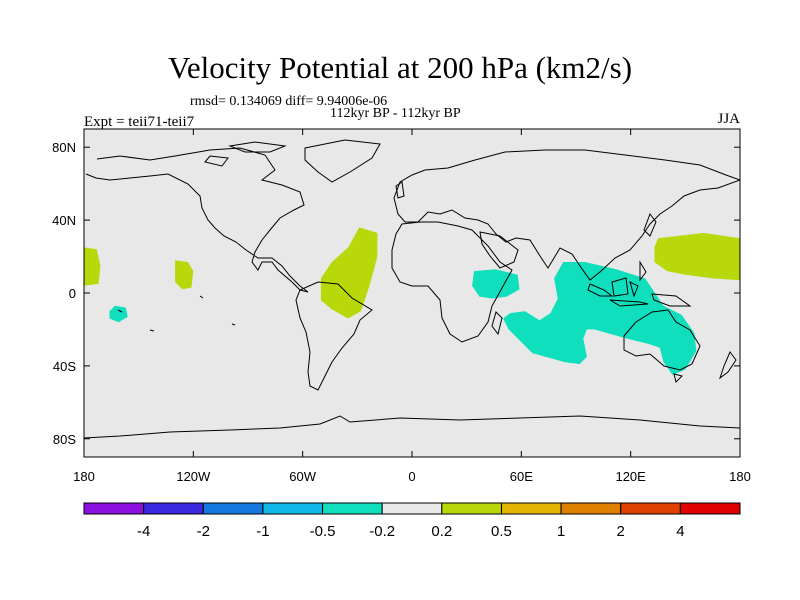  Describe the element at coordinates (64, 147) in the screenshot. I see `y-tick-label: 80N` at that location.